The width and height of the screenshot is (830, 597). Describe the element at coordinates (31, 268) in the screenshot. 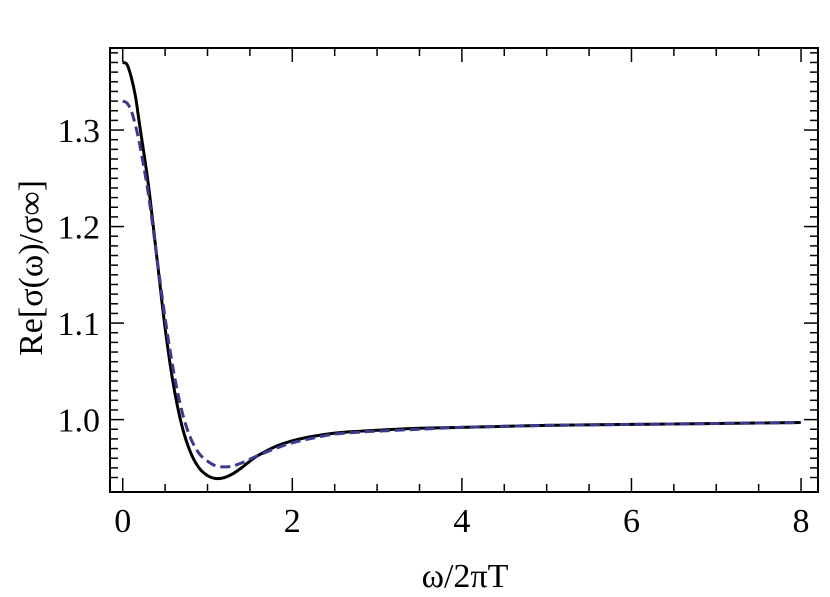

I see `y-axis-label: Re[σ(ω)/σ∞]` at that location.